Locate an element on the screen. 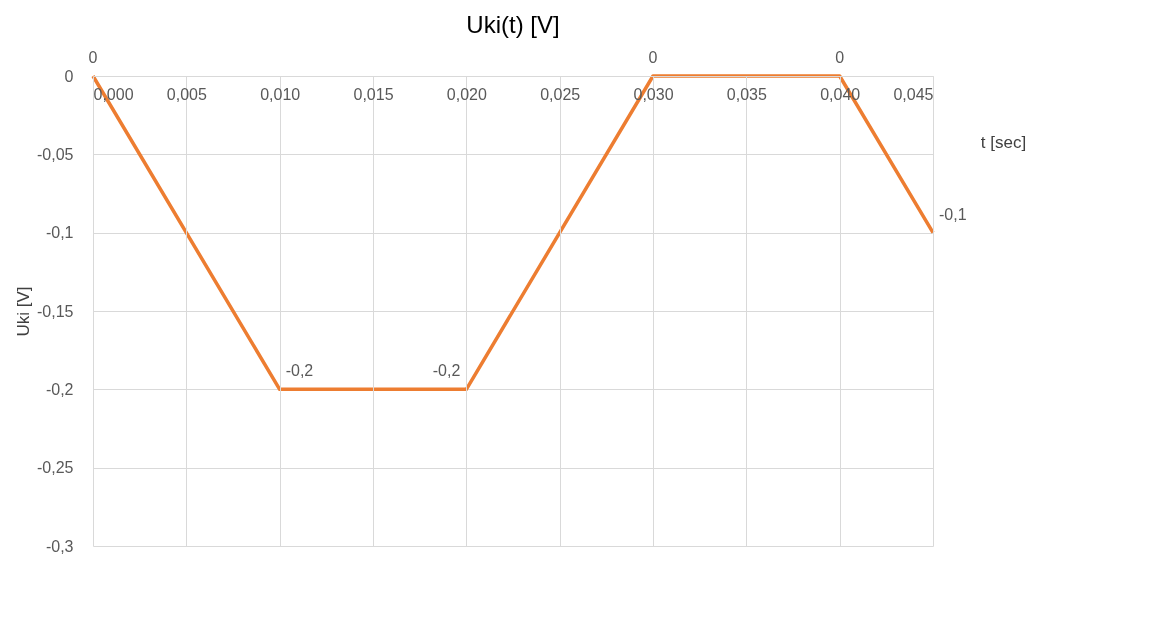 This screenshot has width=1153, height=635. y-tick-label: -0,1 is located at coordinates (59, 233).